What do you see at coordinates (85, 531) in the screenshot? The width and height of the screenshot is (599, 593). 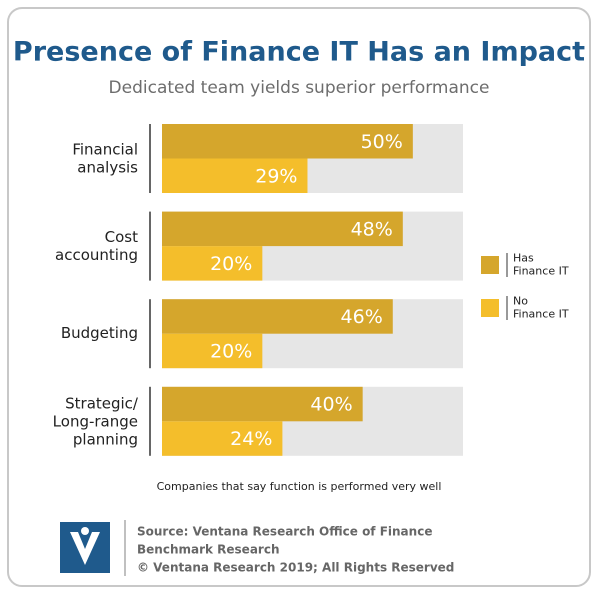 I see `logo-dot` at bounding box center [85, 531].